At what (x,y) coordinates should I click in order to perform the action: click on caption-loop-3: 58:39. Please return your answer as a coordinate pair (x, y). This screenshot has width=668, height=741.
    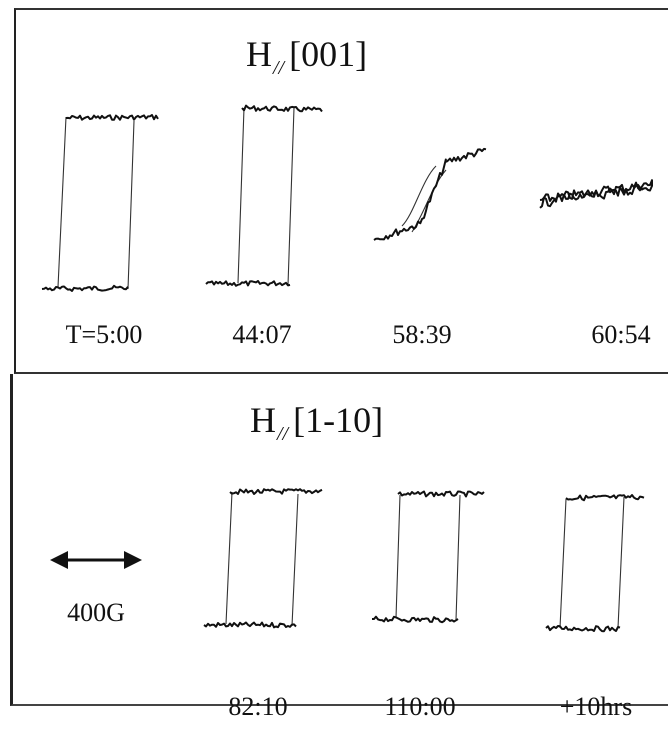
    Looking at the image, I should click on (422, 334).